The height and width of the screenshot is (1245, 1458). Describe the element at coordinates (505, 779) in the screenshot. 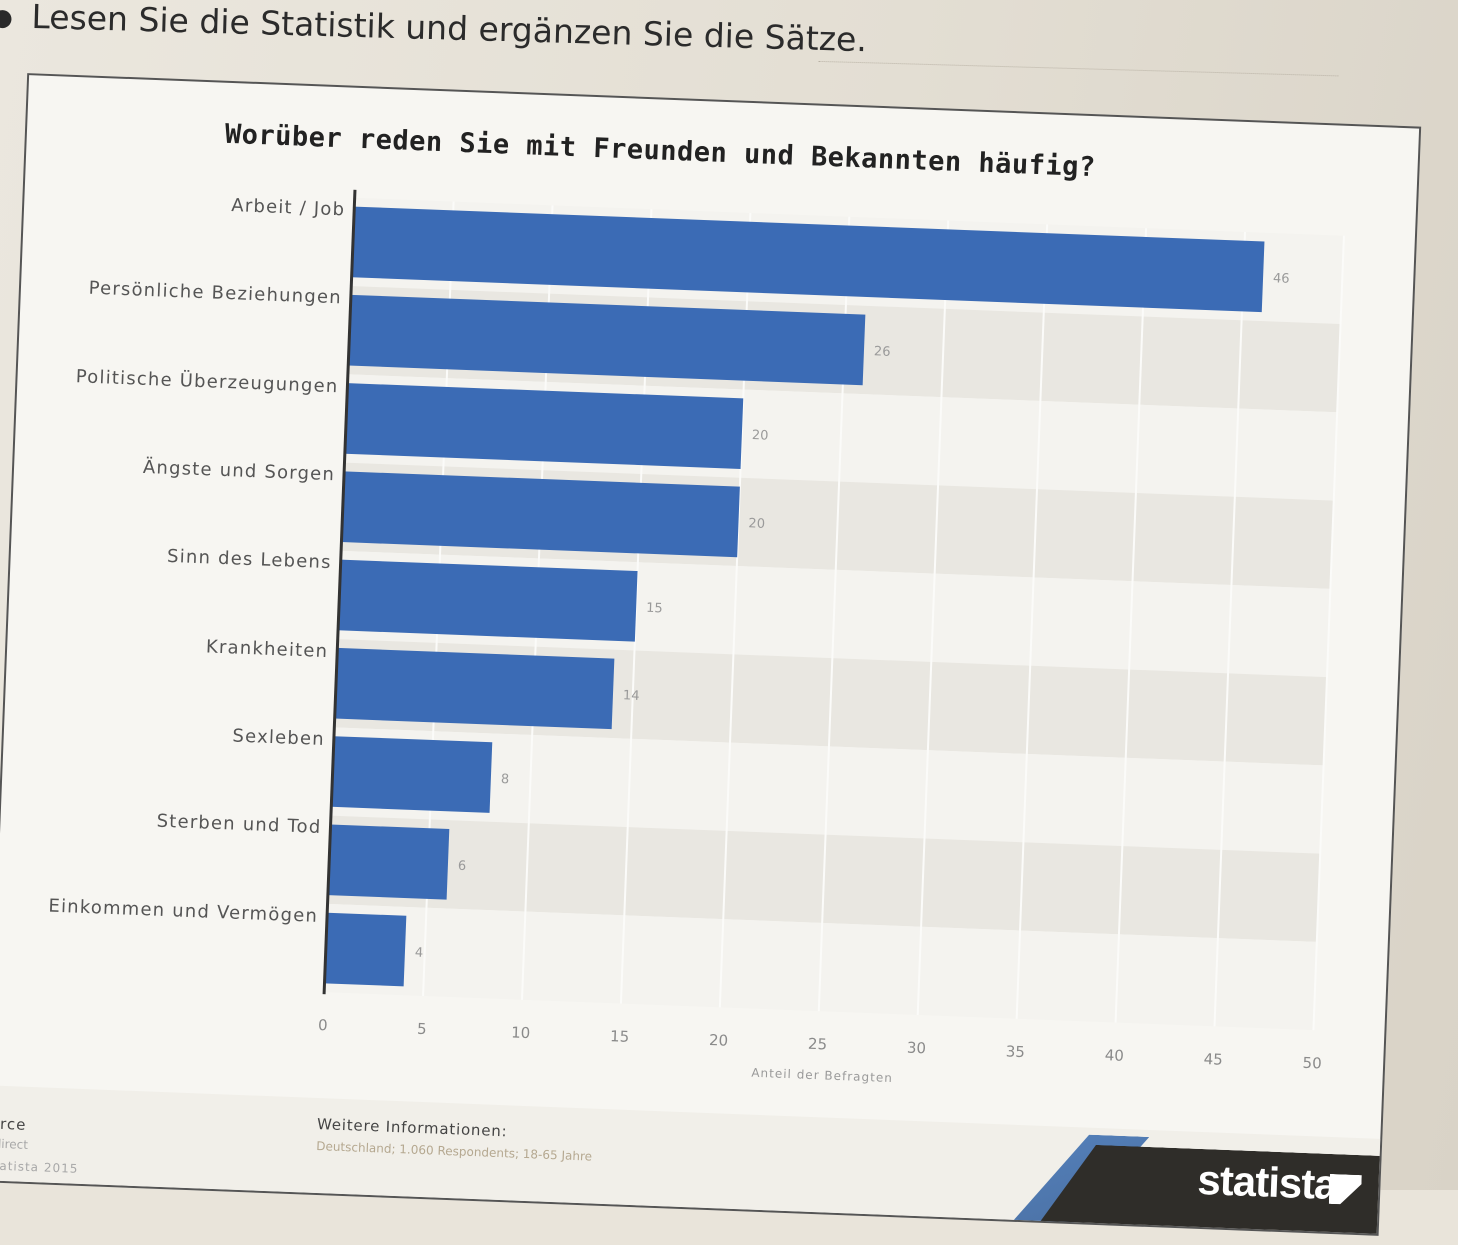

I see `data-label: 8` at that location.